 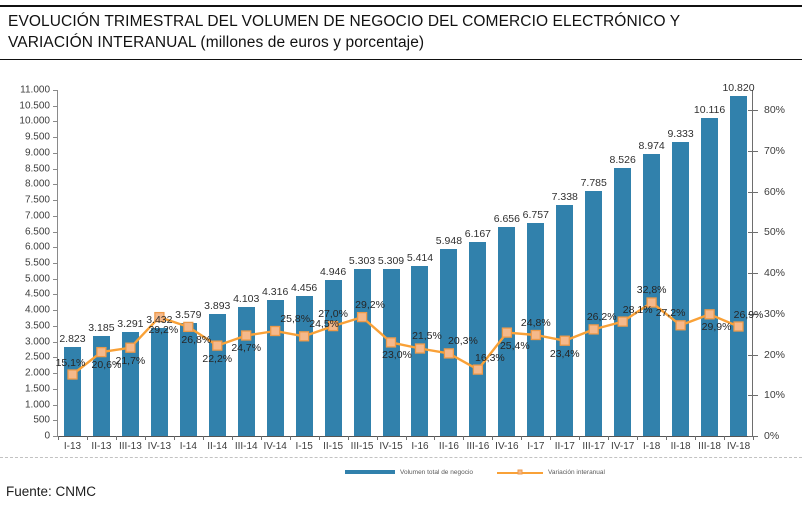 What do you see at coordinates (405, 338) in the screenshot?
I see `variation-line-layer` at bounding box center [405, 338].